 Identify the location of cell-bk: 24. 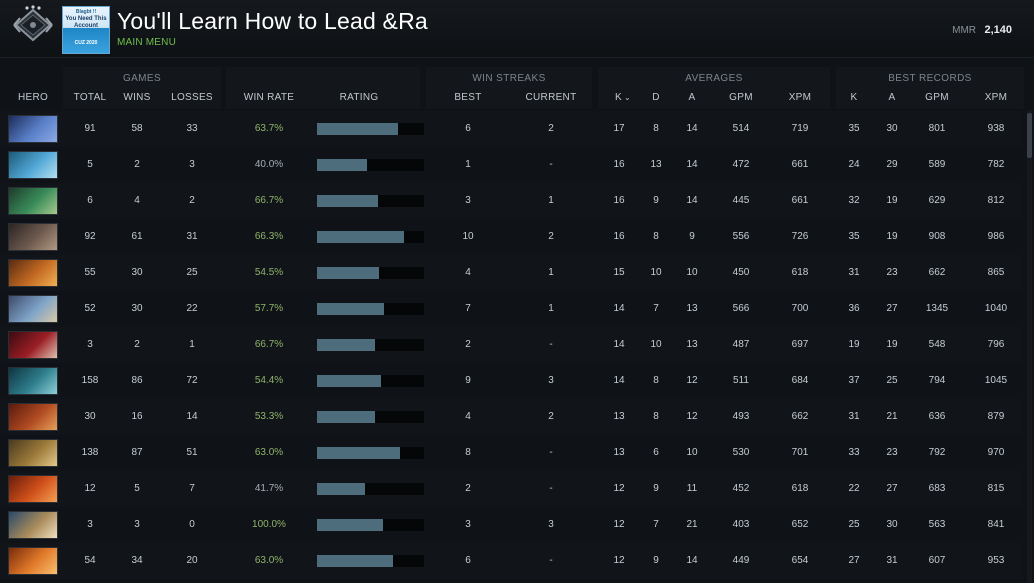
(854, 164).